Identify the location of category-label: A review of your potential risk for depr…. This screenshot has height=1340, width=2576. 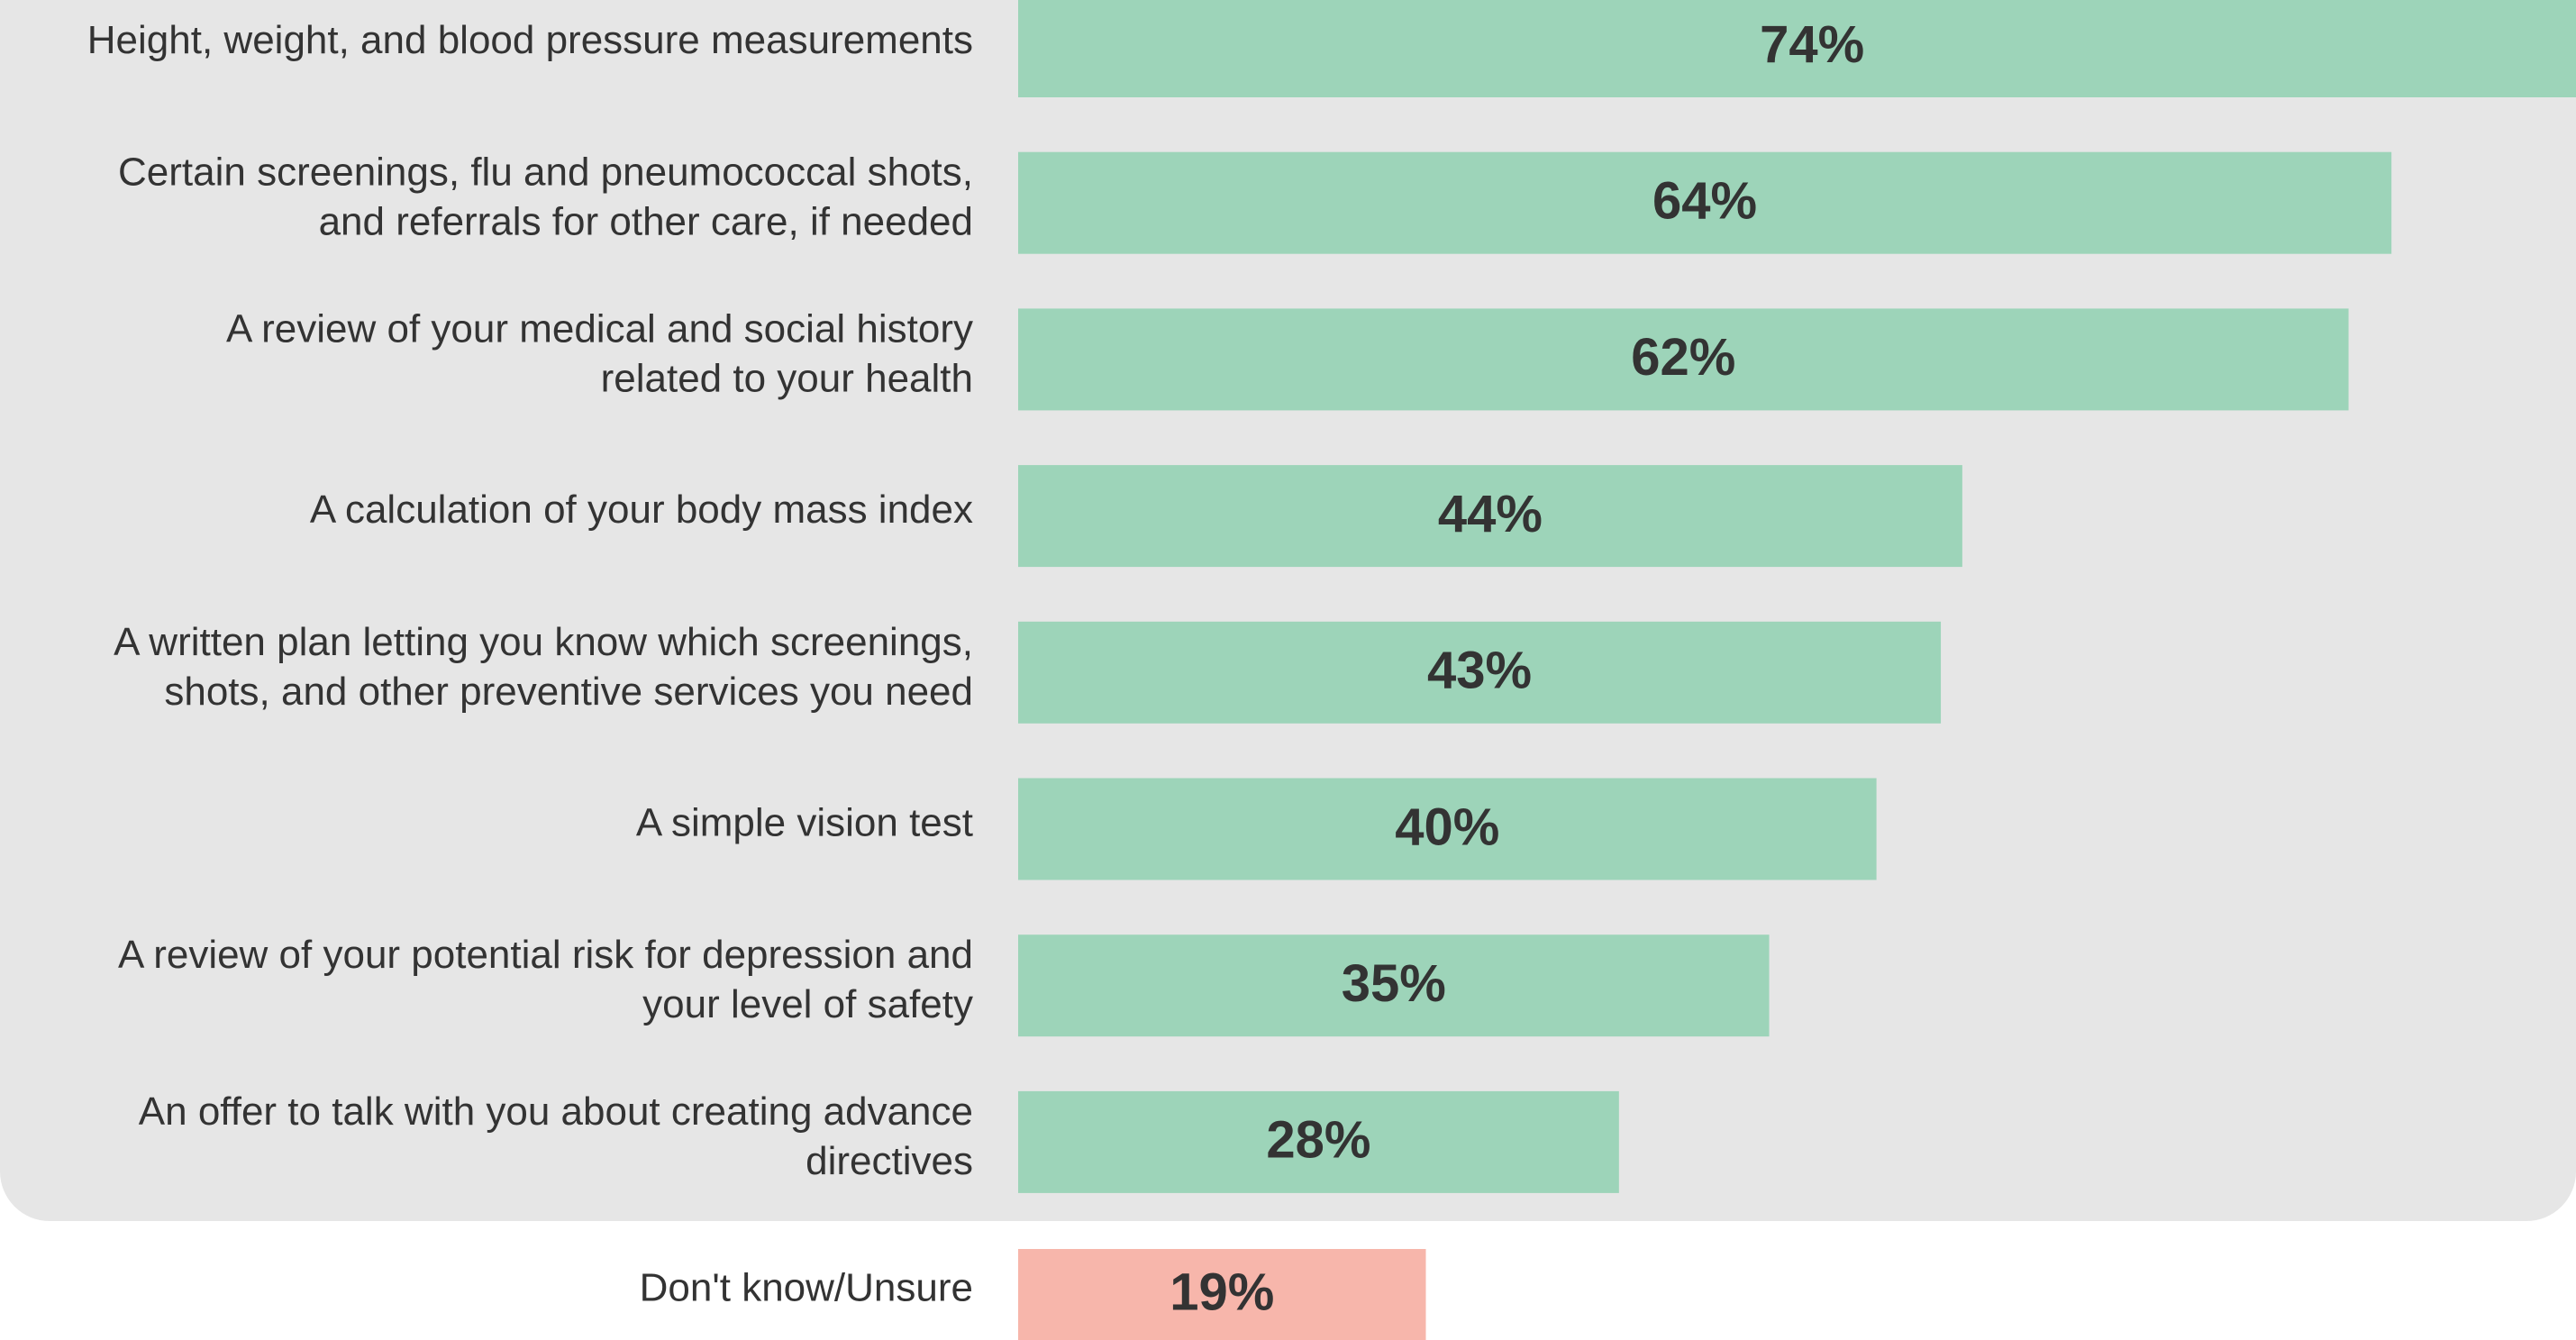
(545, 980).